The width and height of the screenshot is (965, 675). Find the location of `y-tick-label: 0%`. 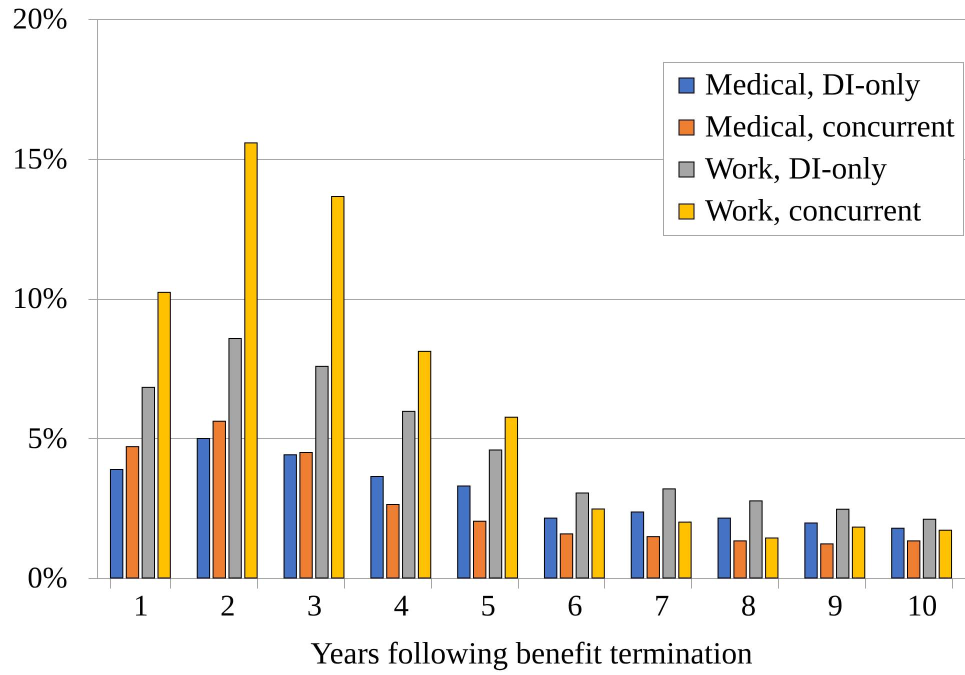

y-tick-label: 0% is located at coordinates (48, 578).